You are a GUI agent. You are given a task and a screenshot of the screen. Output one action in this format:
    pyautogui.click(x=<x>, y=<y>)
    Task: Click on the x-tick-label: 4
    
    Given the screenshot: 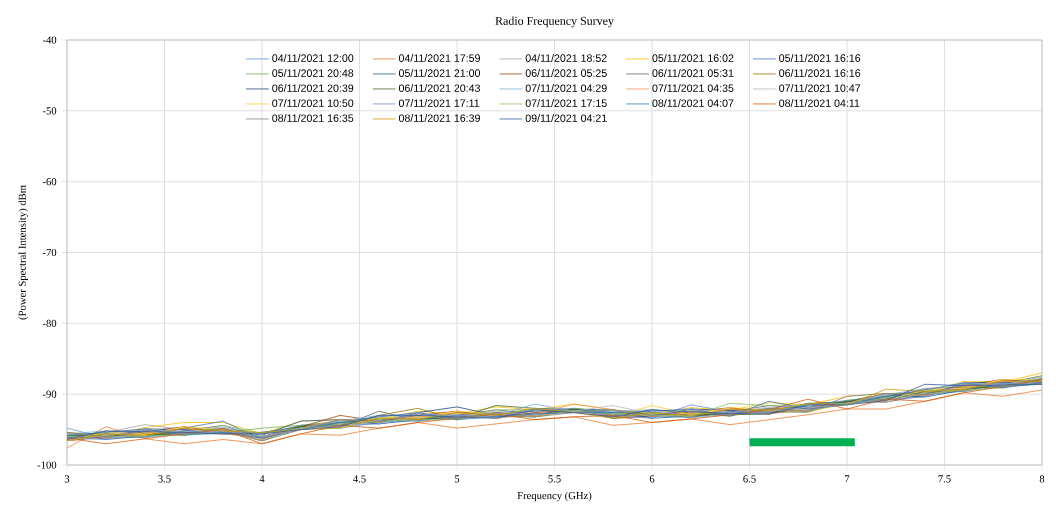 What is the action you would take?
    pyautogui.click(x=262, y=479)
    